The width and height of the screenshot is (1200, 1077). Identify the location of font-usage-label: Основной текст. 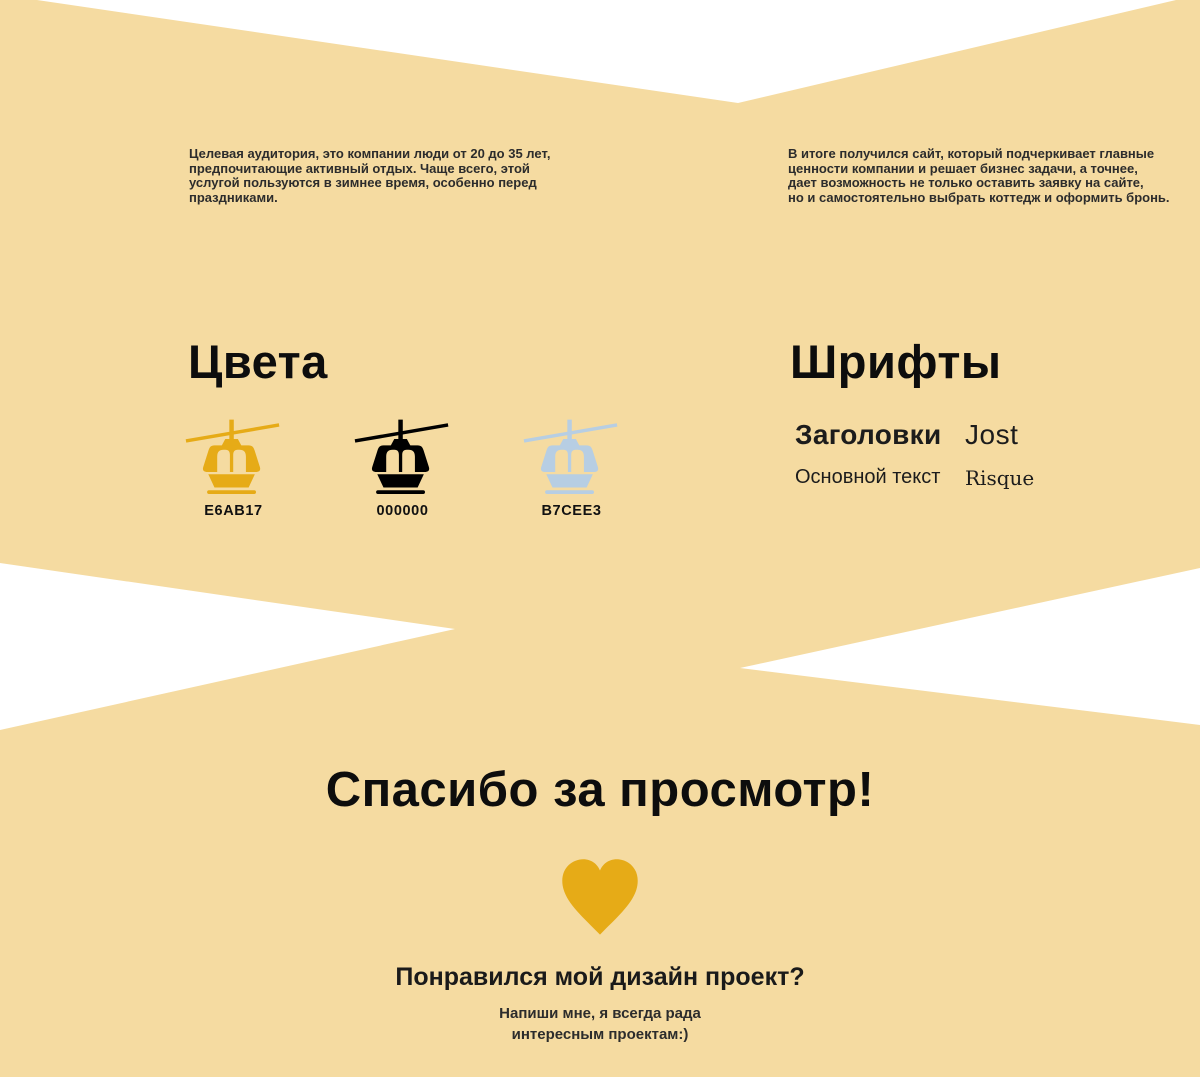
(868, 477).